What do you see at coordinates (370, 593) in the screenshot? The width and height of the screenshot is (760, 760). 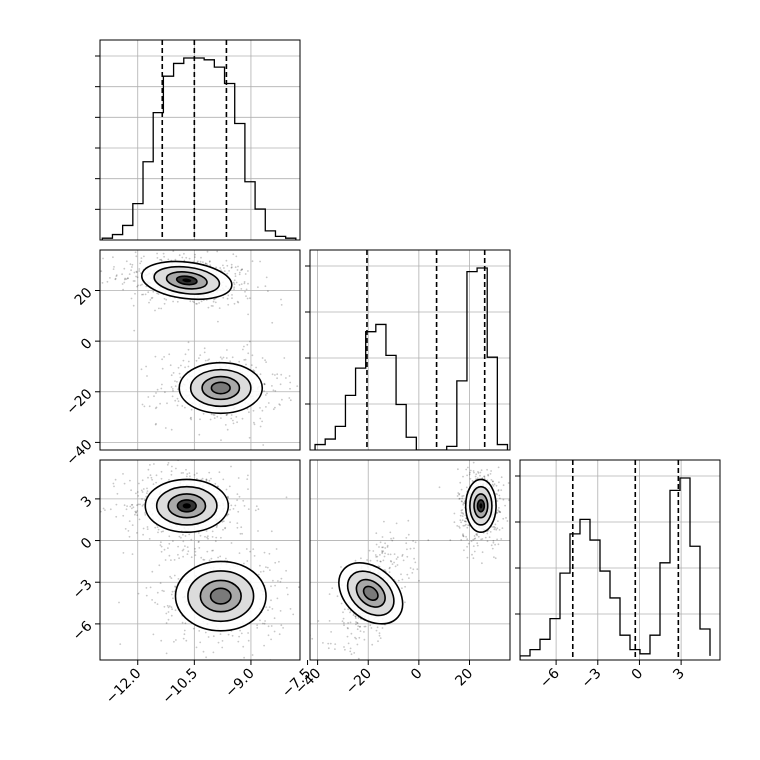 I see `contour-line` at bounding box center [370, 593].